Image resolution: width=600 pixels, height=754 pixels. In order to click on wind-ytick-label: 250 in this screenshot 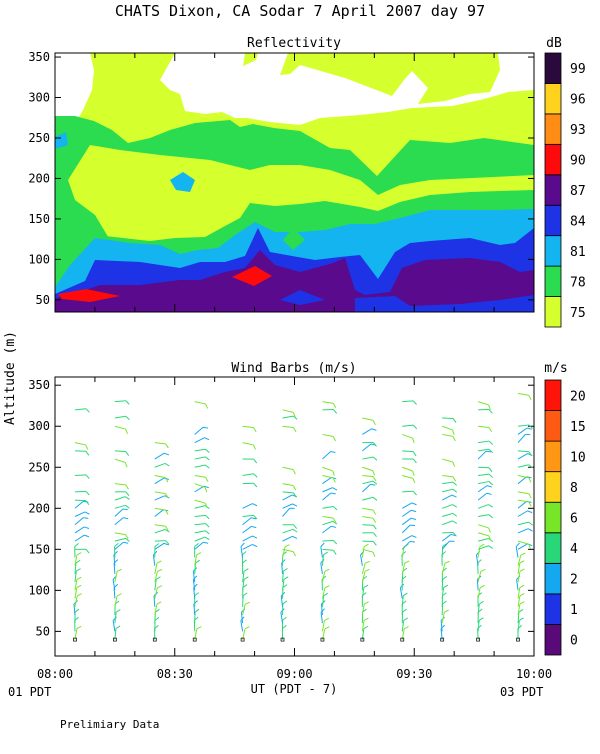, I will do `click(39, 467)`.